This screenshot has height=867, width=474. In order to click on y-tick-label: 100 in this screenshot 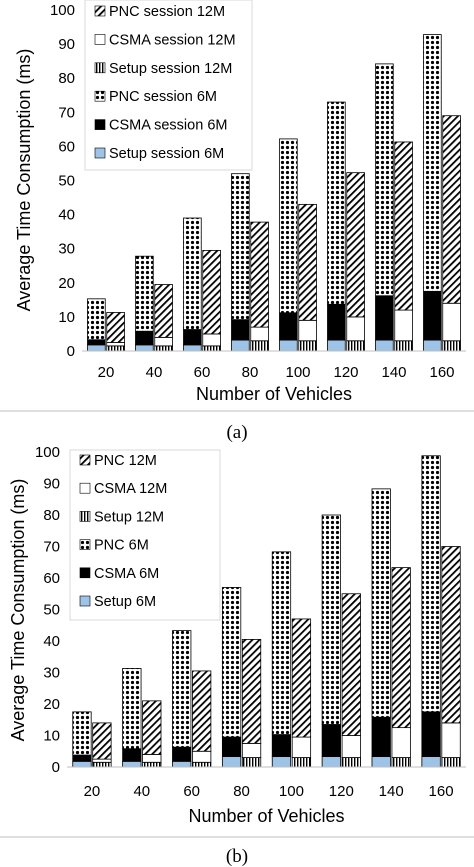, I will do `click(47, 452)`.